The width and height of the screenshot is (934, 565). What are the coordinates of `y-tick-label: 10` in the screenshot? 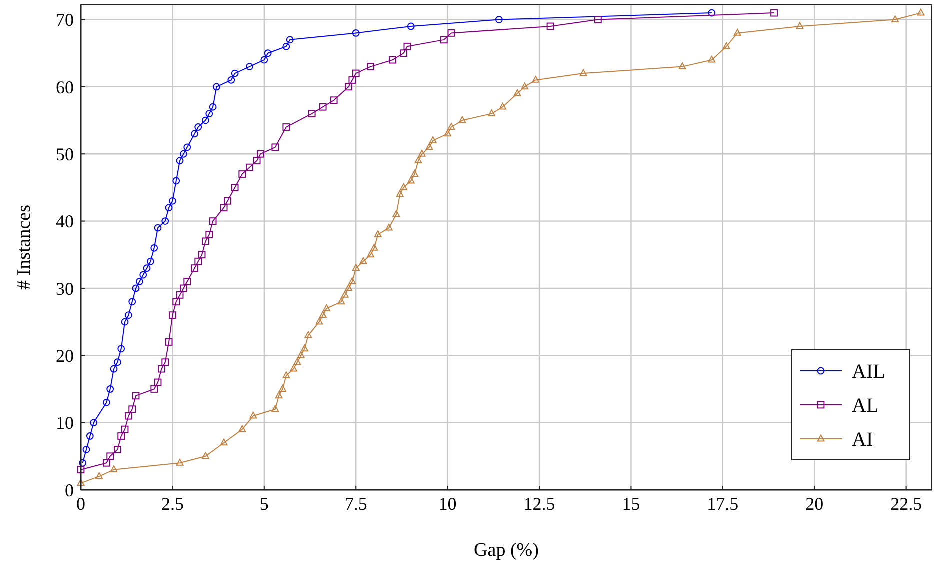 It's located at (65, 423).